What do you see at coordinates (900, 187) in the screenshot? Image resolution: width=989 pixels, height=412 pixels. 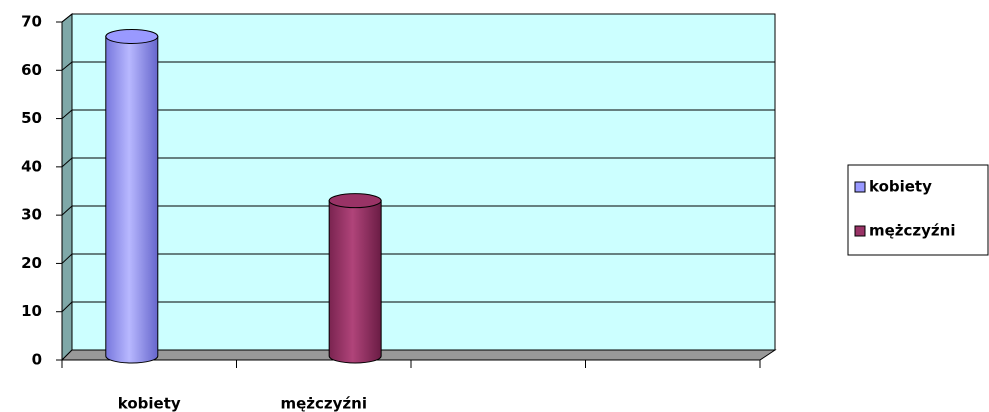 I see `legend-label: kobiety` at bounding box center [900, 187].